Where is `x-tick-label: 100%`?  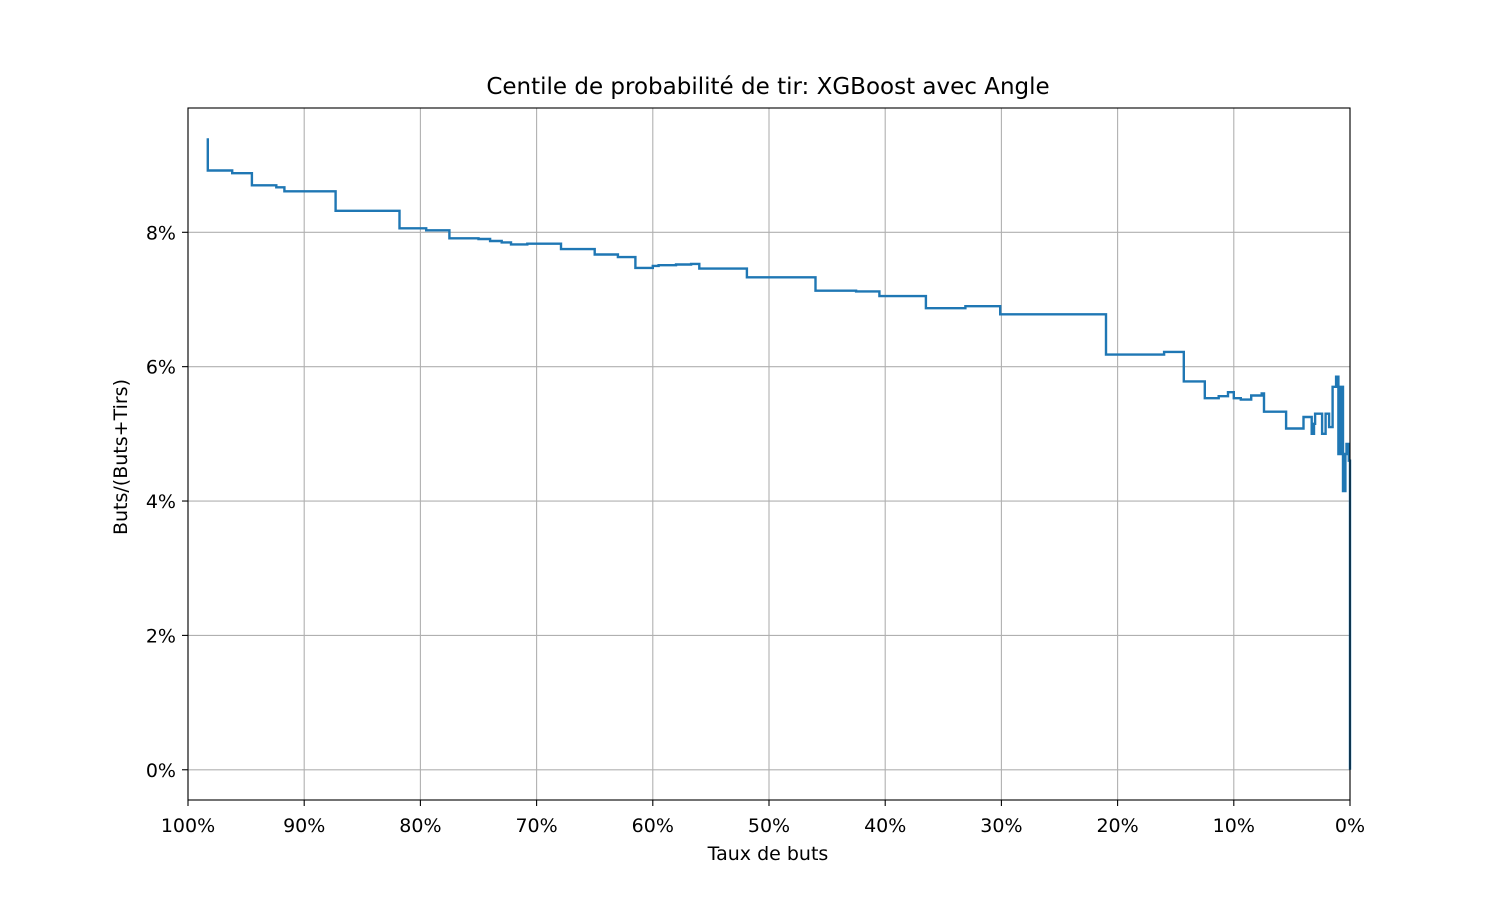
x-tick-label: 100% is located at coordinates (188, 826).